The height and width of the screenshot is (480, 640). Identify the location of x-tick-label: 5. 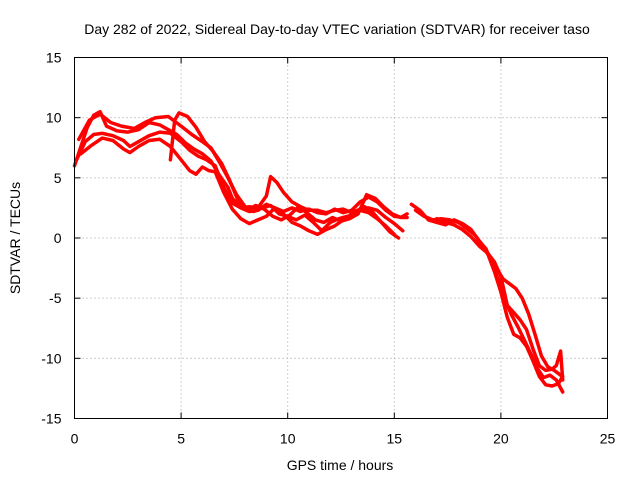
(181, 439).